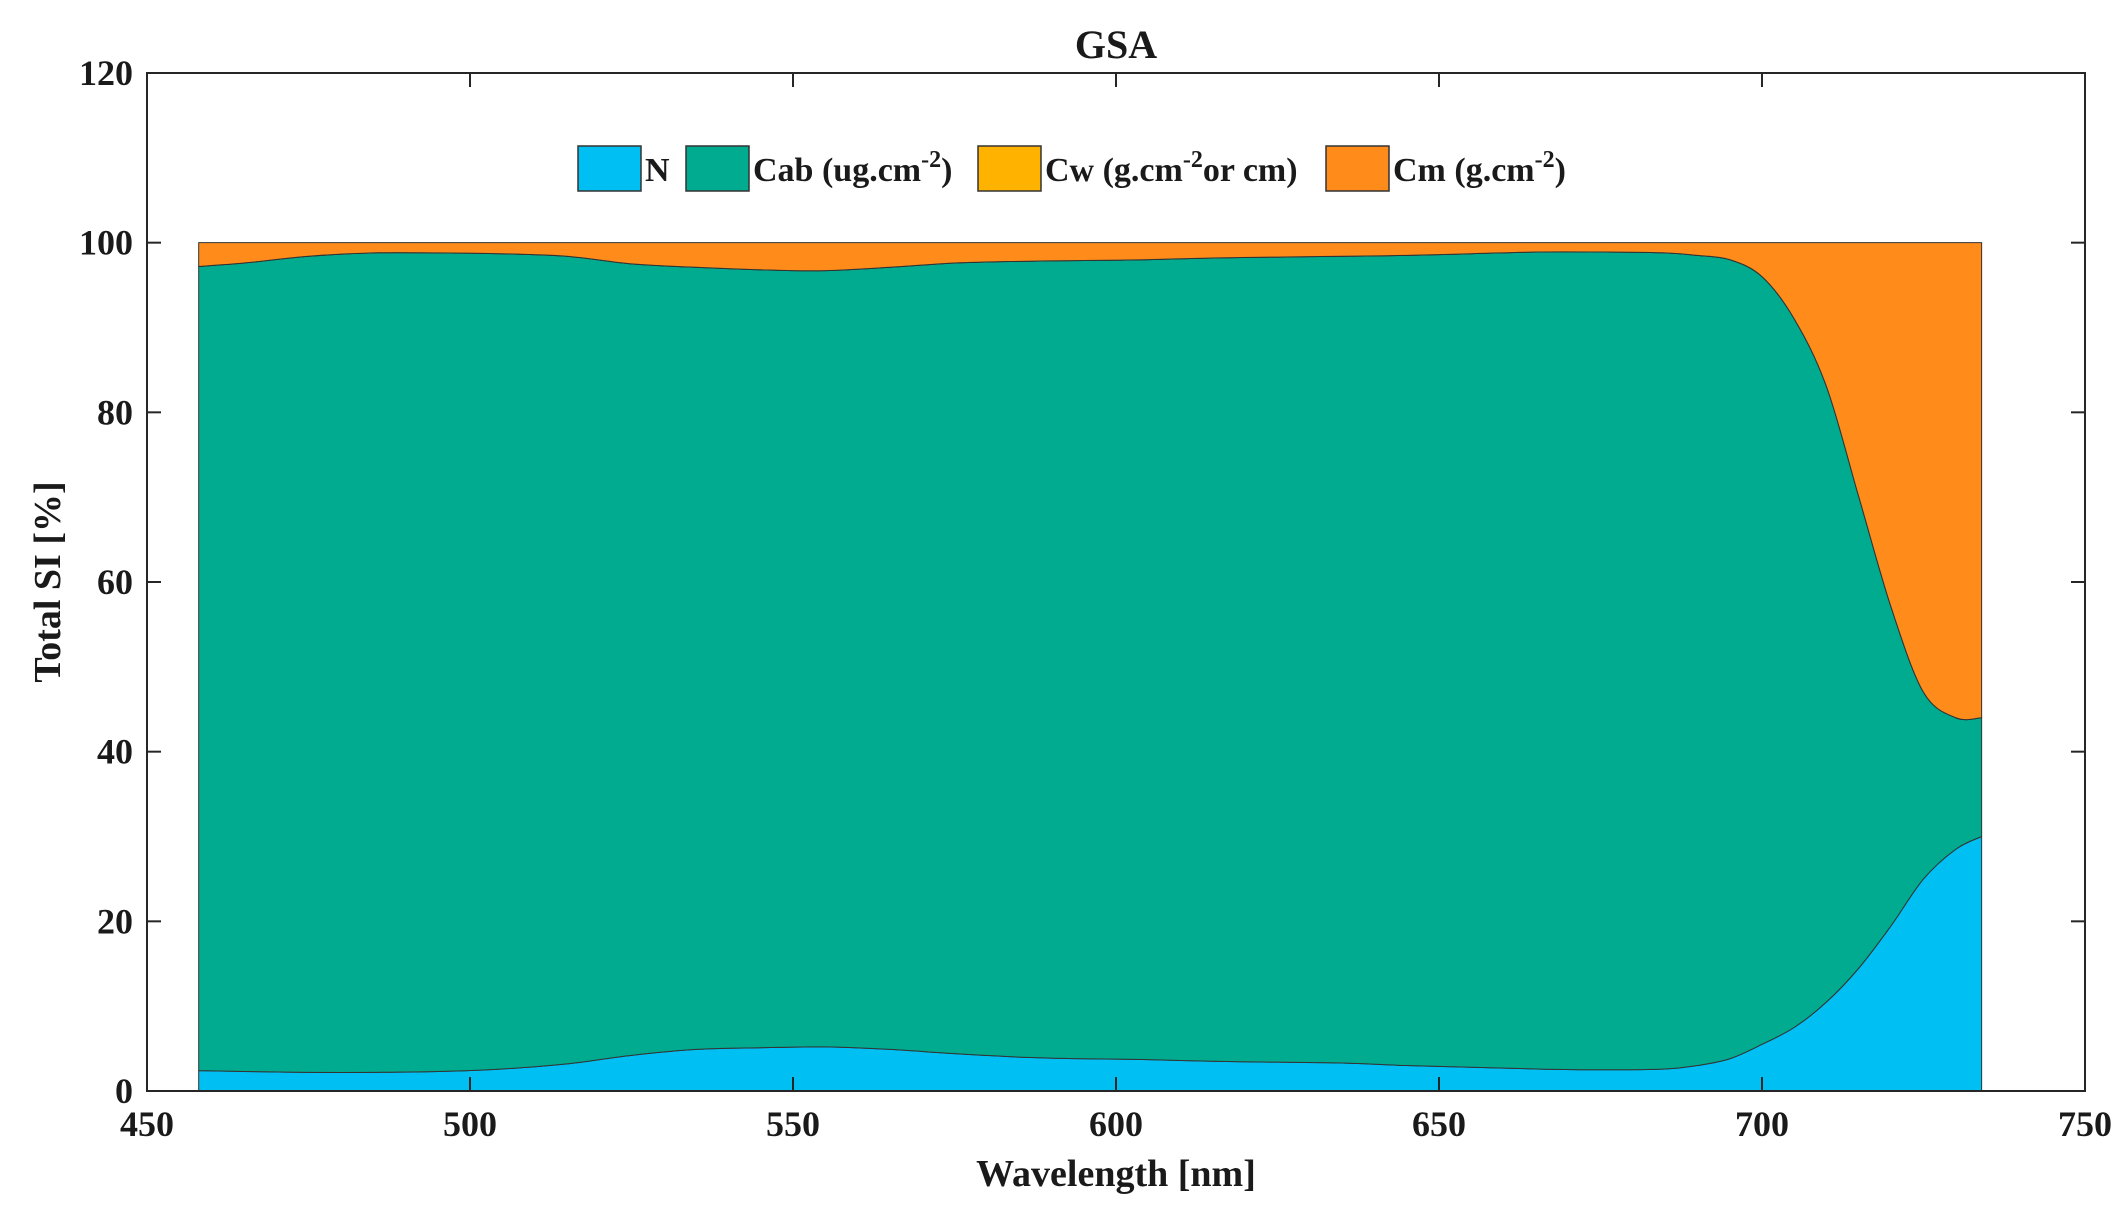  I want to click on y-axis-label: Total SI [%], so click(48, 581).